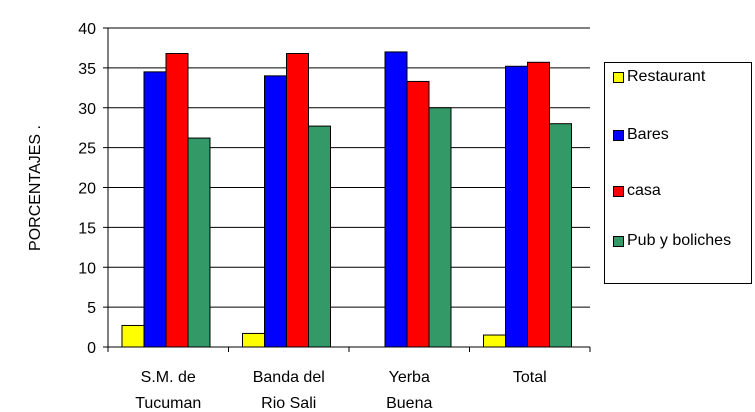  I want to click on y-tick-label: 5, so click(91, 308).